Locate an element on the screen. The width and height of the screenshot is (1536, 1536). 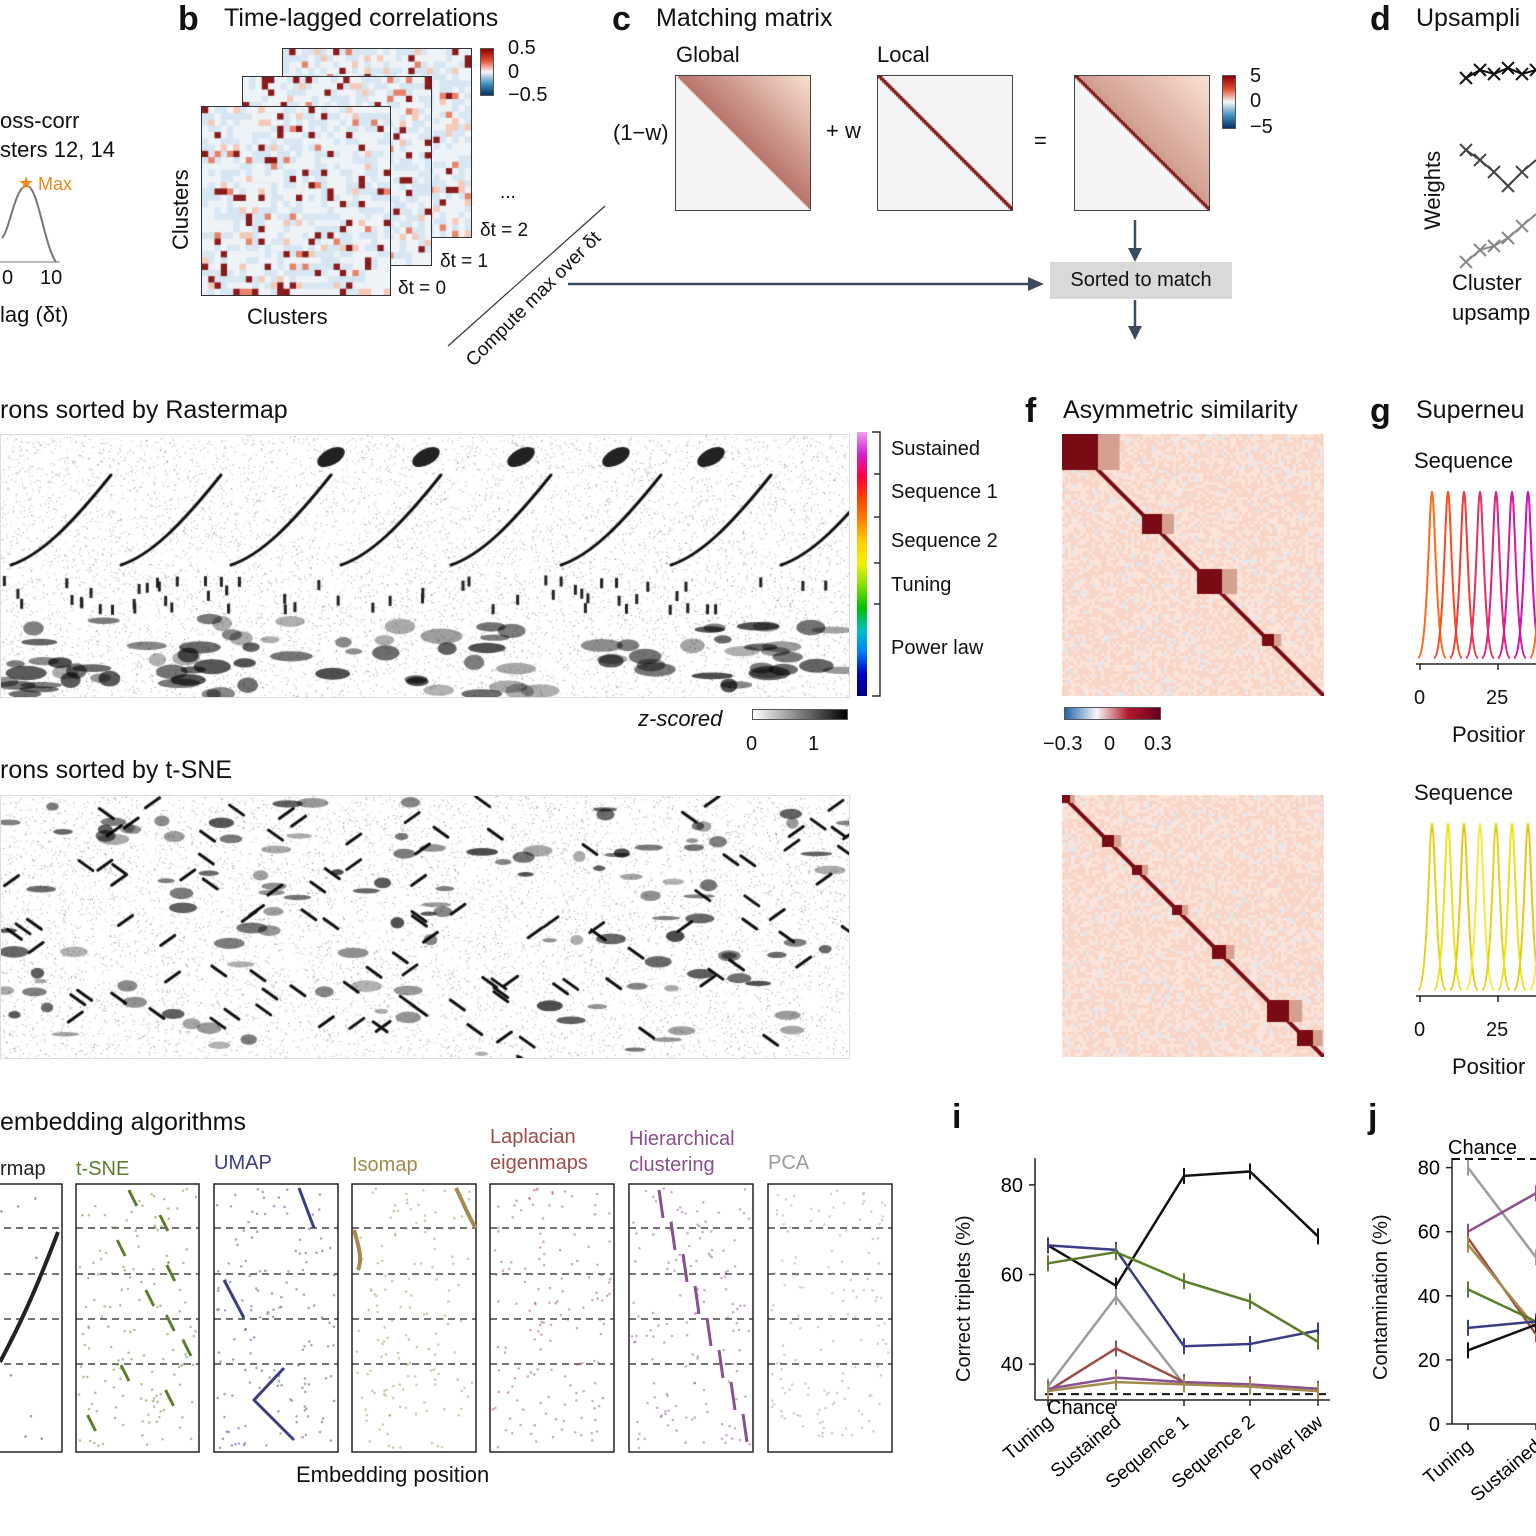
panel-a-tick-0: 0 is located at coordinates (8, 278).